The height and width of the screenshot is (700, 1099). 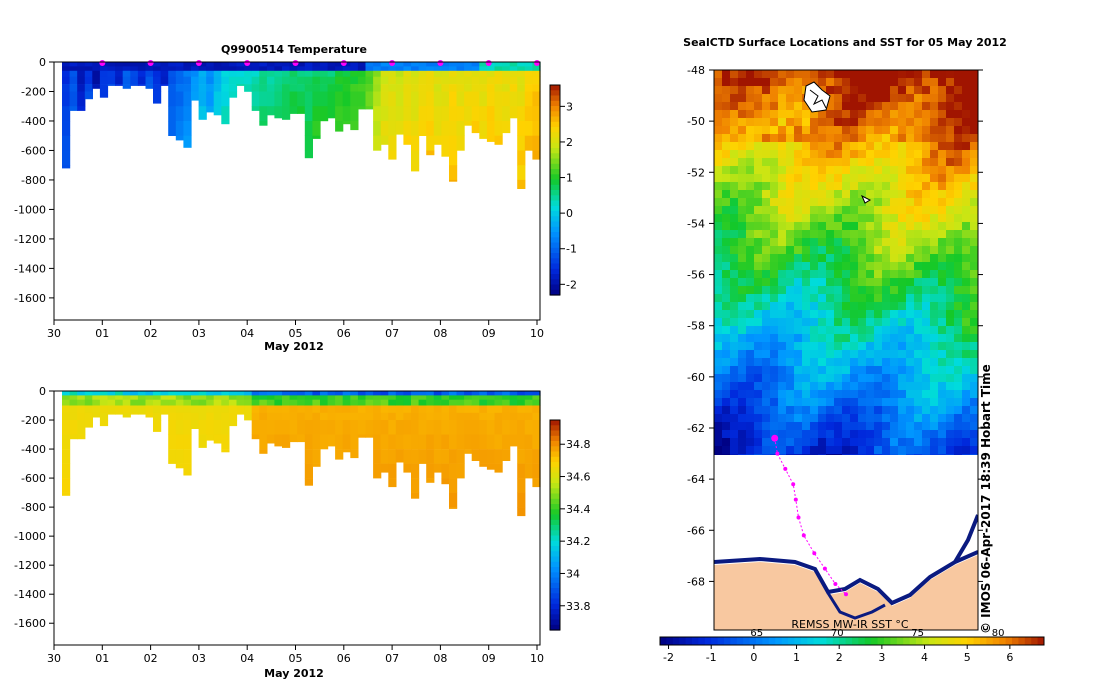 I want to click on y-tick-label: -1000, so click(x=30, y=209).